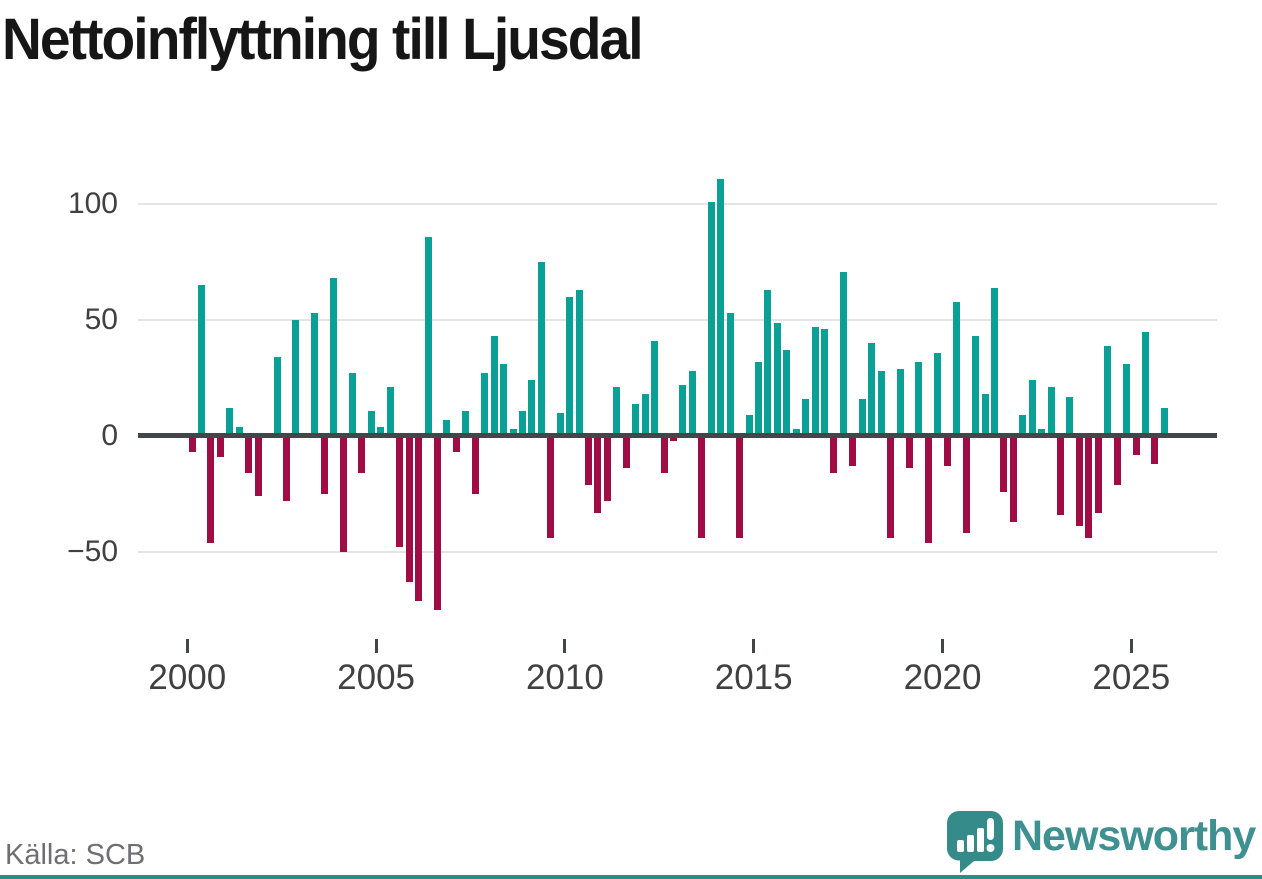 Image resolution: width=1262 pixels, height=879 pixels. I want to click on y-axis-label: 0, so click(109, 435).